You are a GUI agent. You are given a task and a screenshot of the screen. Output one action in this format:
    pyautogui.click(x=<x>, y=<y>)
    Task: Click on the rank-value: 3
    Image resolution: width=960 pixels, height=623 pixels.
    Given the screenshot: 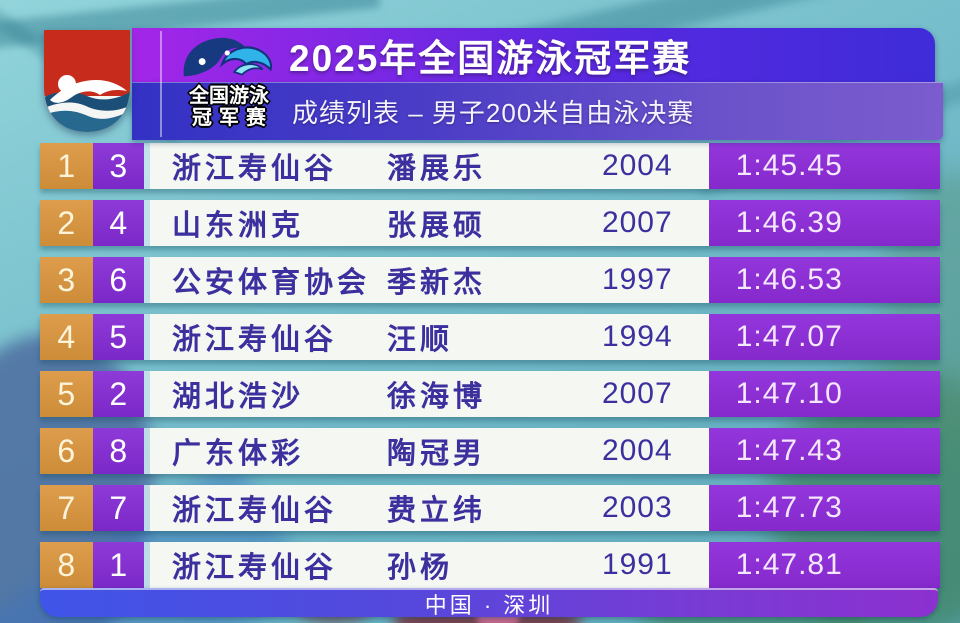 What is the action you would take?
    pyautogui.click(x=66, y=279)
    